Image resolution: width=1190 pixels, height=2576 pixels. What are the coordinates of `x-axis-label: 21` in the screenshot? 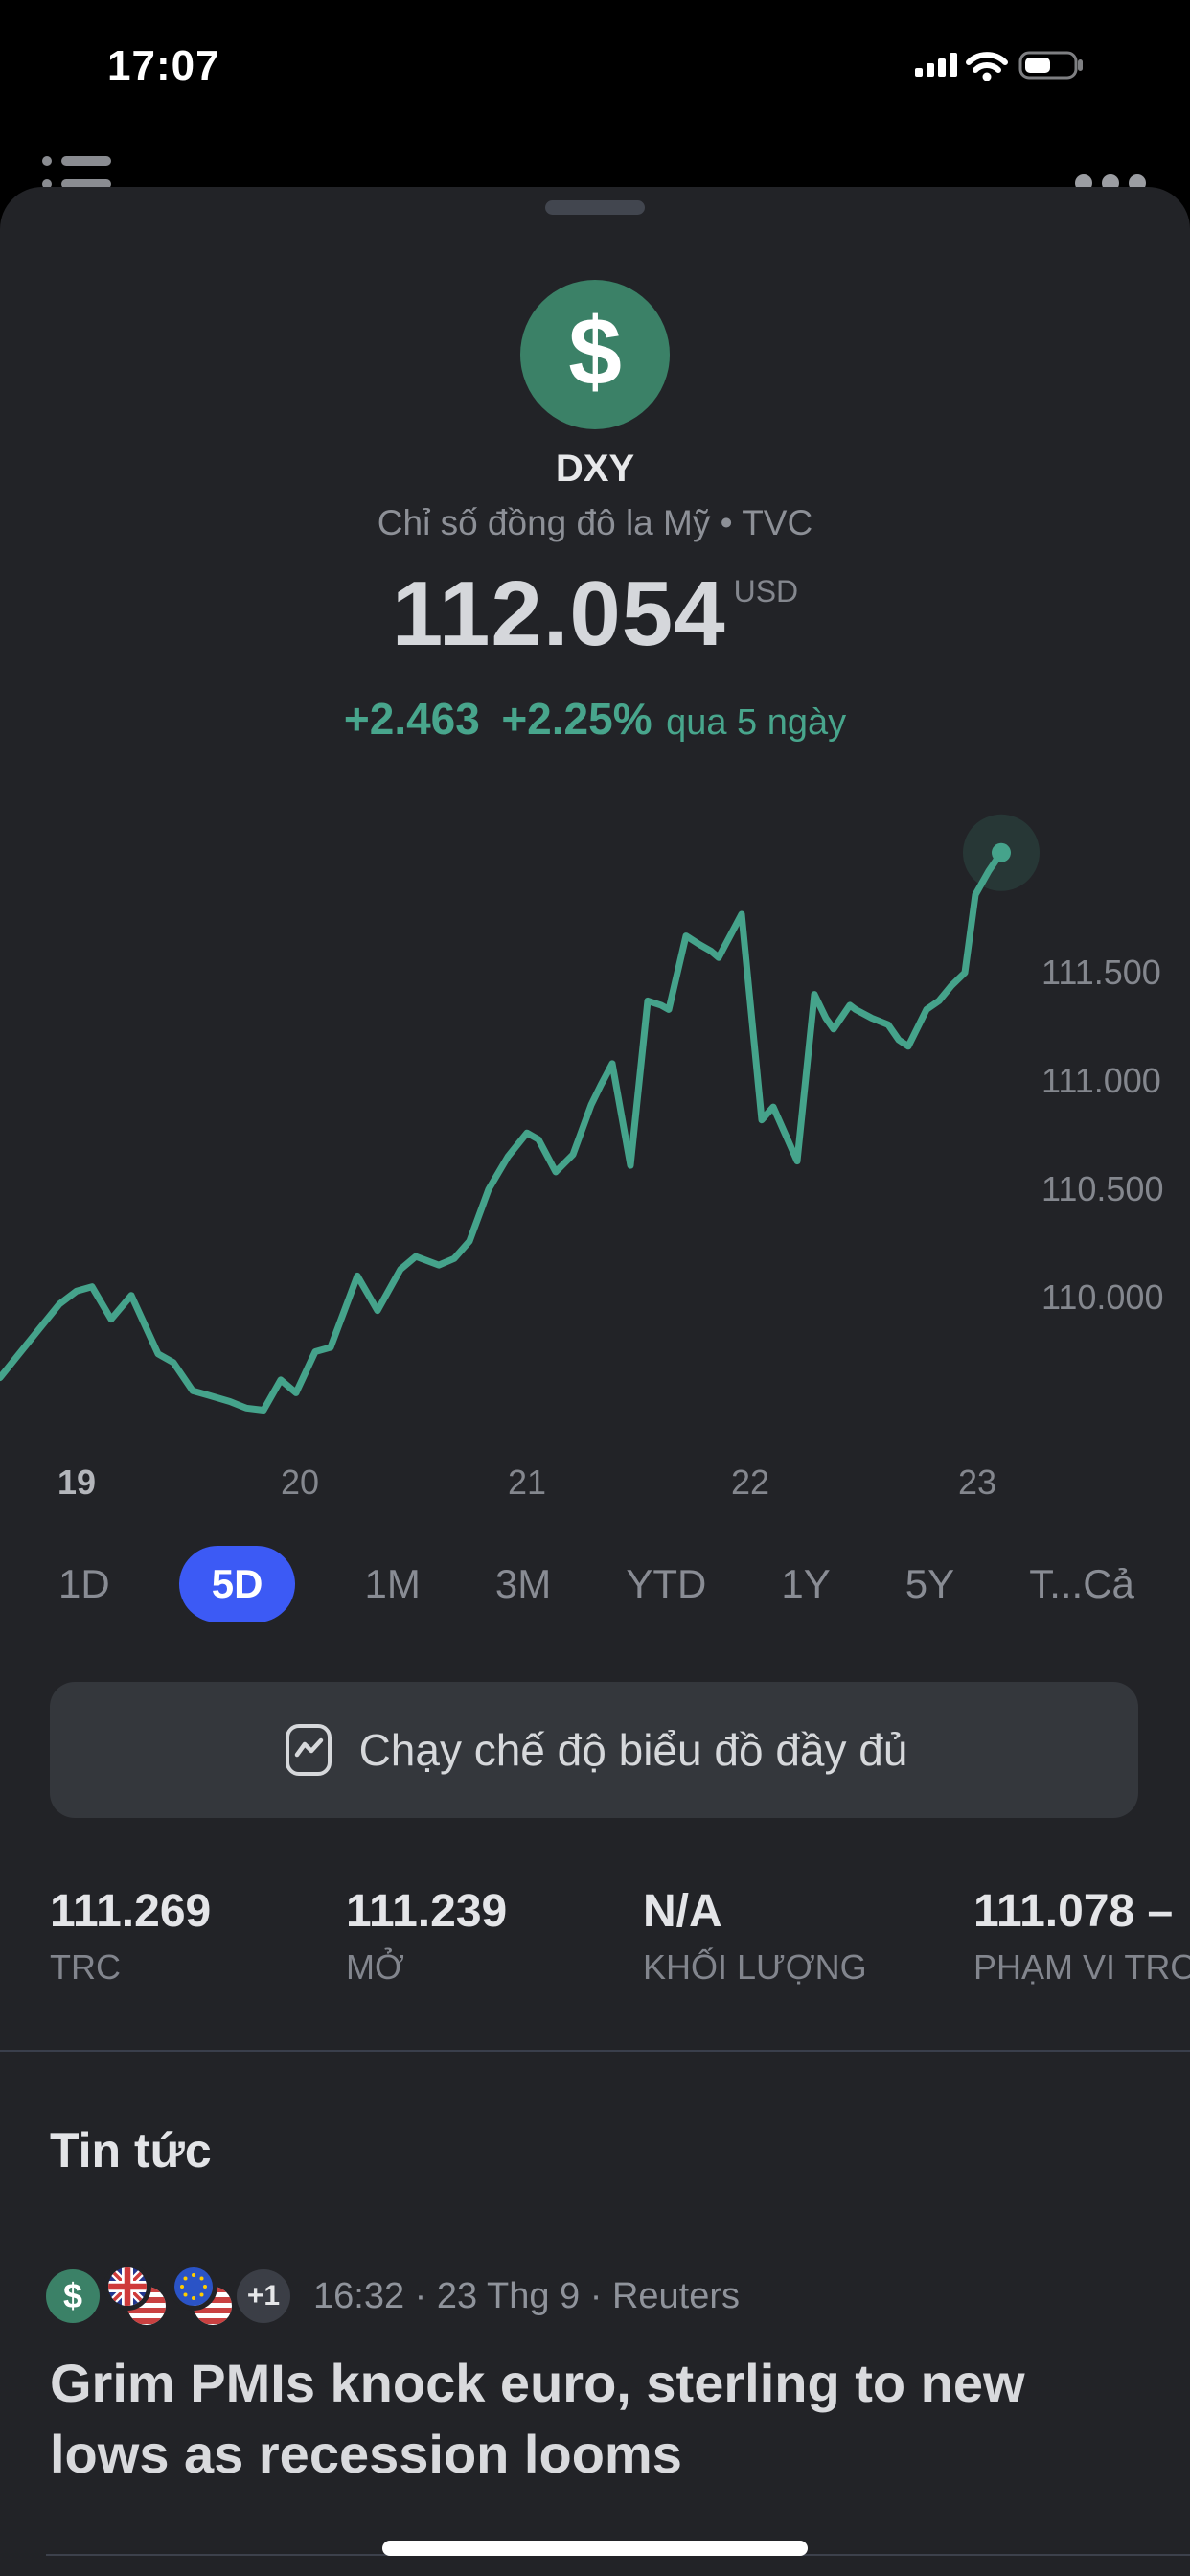 It's located at (527, 1482).